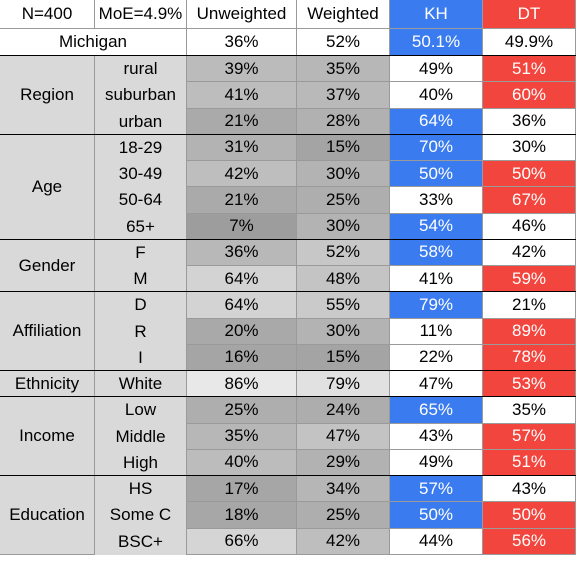 The image size is (576, 581). Describe the element at coordinates (242, 14) in the screenshot. I see `header-cell: Unweighted` at that location.